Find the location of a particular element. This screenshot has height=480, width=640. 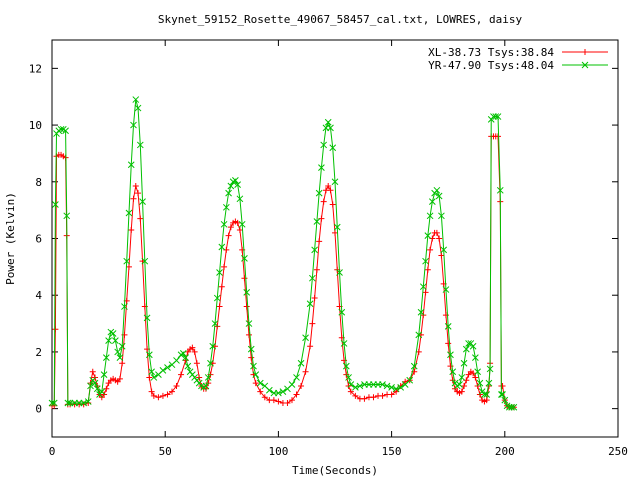

legend-label: XL-38.73 Tsys:38.84 is located at coordinates (491, 52).